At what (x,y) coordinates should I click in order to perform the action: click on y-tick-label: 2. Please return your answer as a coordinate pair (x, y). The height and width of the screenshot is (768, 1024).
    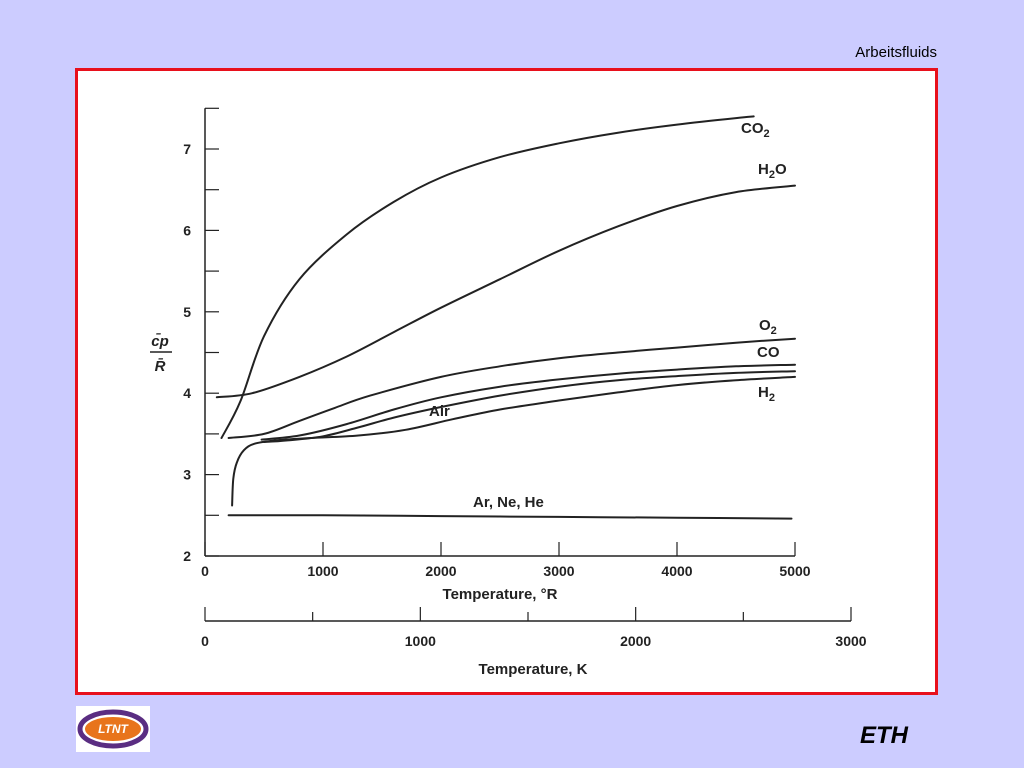
    Looking at the image, I should click on (187, 556).